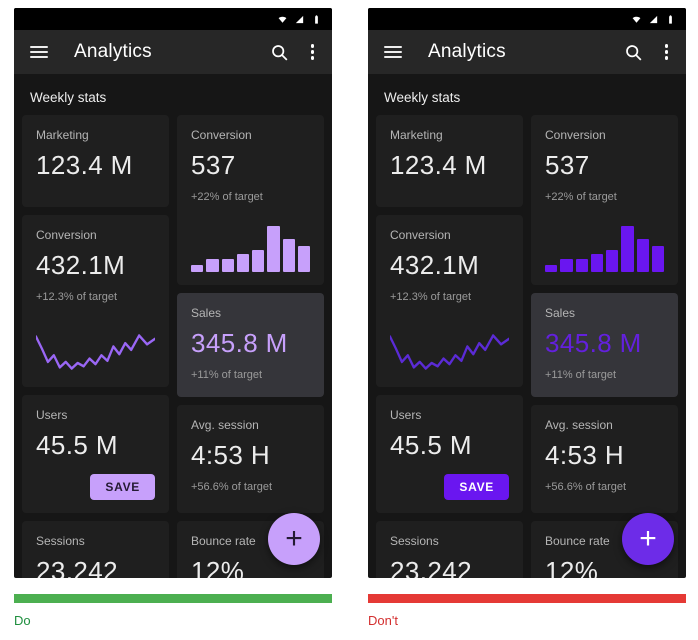  Describe the element at coordinates (636, 19) in the screenshot. I see `wifi-icon` at that location.